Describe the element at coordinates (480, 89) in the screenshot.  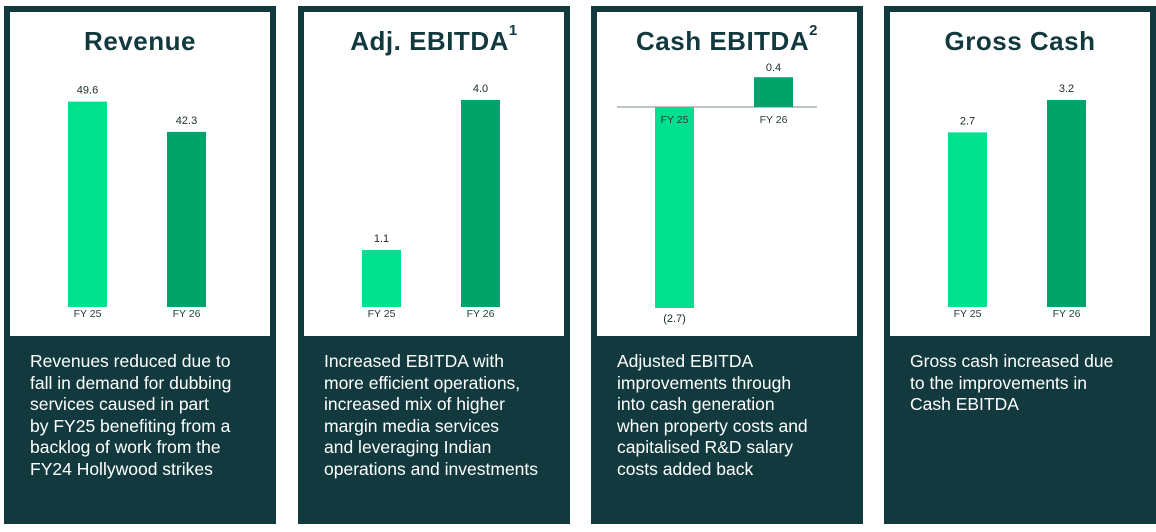
I see `data-label: 4.0` at that location.